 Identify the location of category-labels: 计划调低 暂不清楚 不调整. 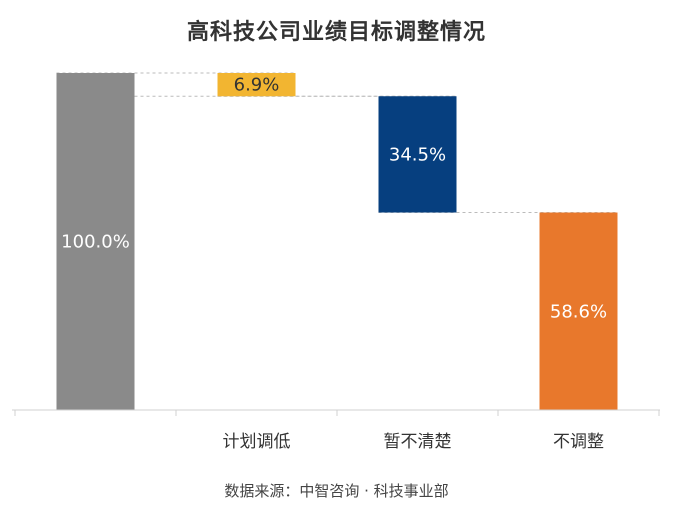
(414, 442).